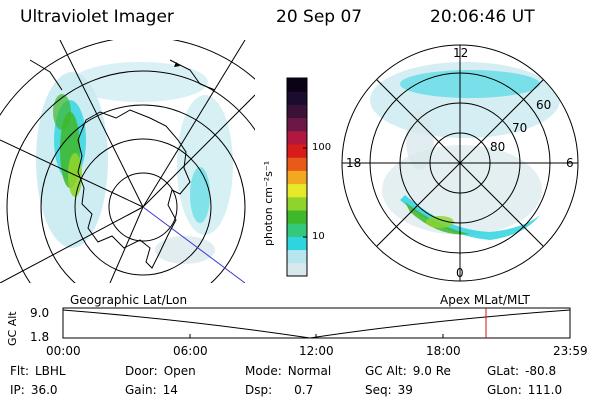  I want to click on date-label: 20 Sep 07, so click(319, 17).